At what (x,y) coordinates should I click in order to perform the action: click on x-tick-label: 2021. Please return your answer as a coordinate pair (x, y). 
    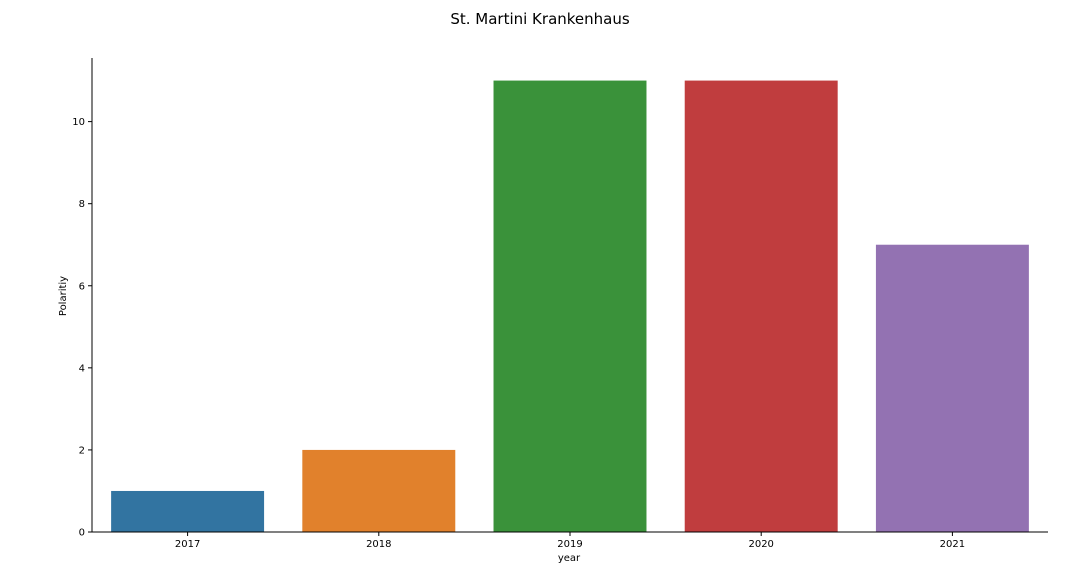
    Looking at the image, I should click on (952, 544).